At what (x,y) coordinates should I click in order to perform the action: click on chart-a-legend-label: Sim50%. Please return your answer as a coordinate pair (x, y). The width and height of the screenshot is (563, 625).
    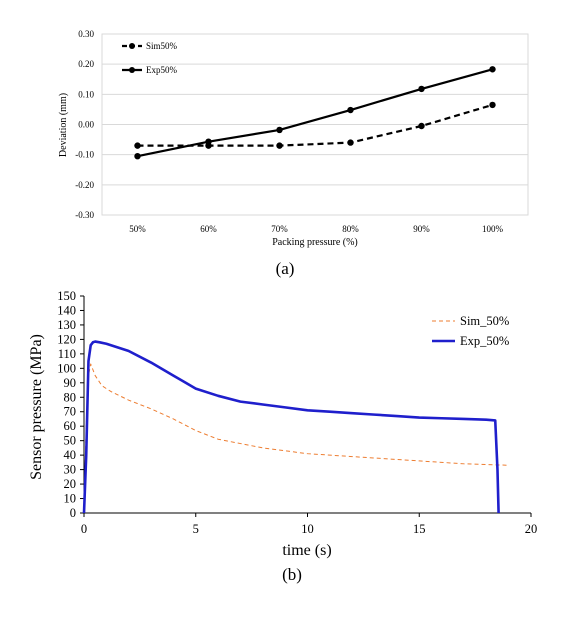
    Looking at the image, I should click on (162, 46).